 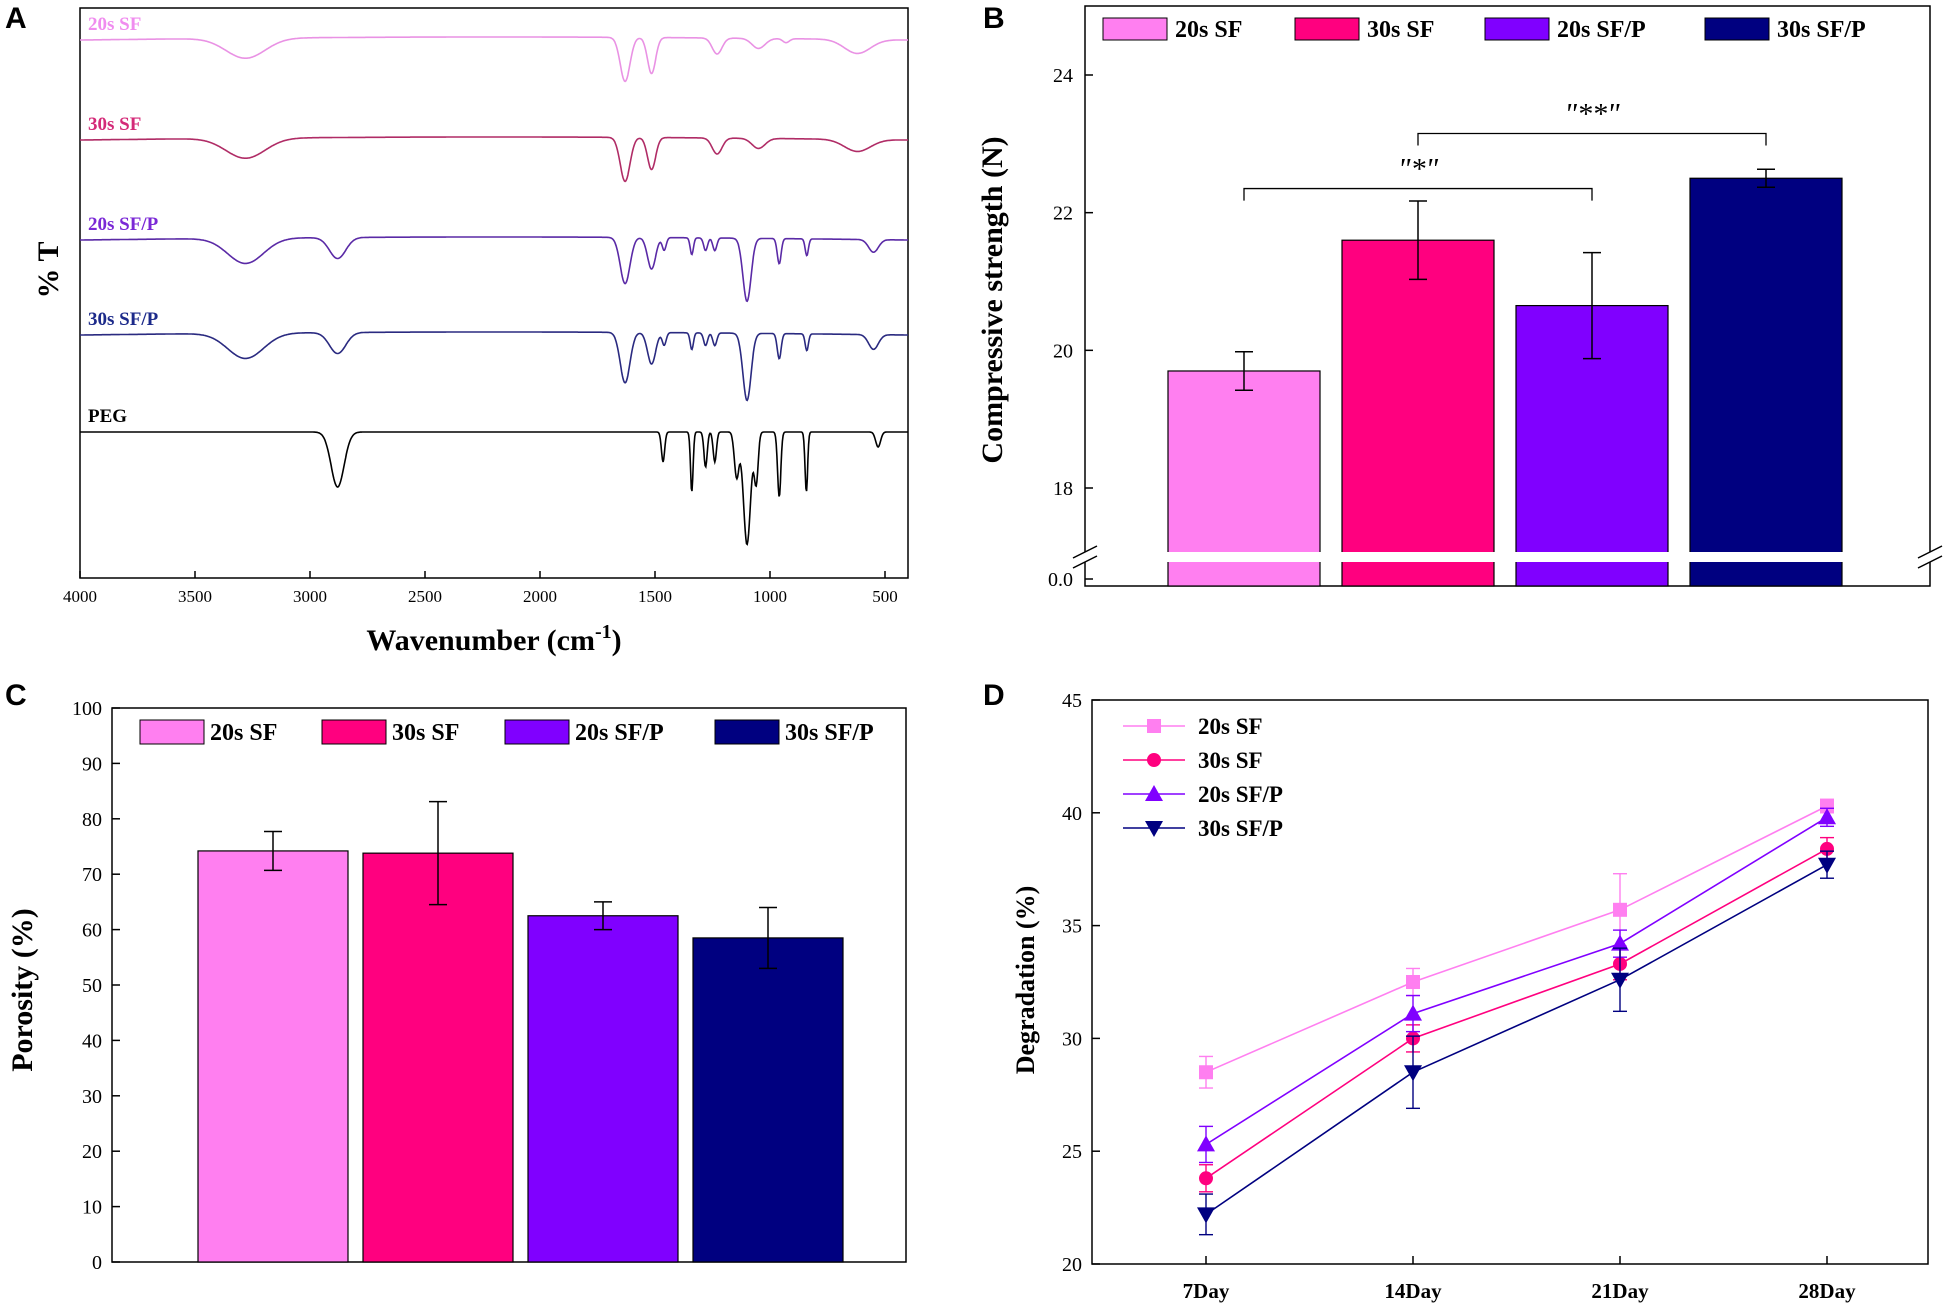 What do you see at coordinates (1418, 169) in the screenshot?
I see `significance-label: "*"` at bounding box center [1418, 169].